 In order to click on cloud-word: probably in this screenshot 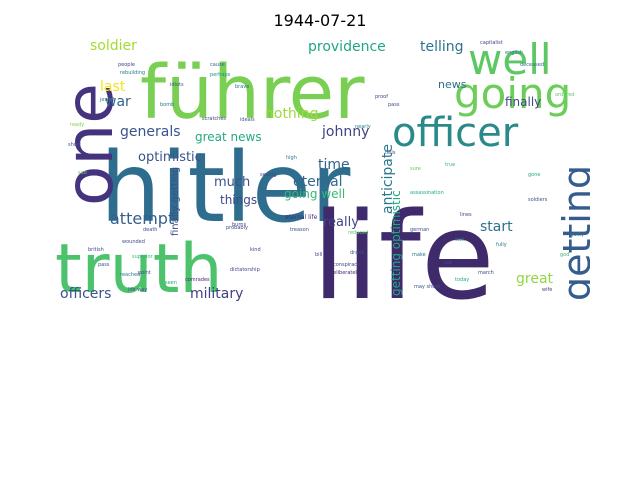, I will do `click(237, 228)`.